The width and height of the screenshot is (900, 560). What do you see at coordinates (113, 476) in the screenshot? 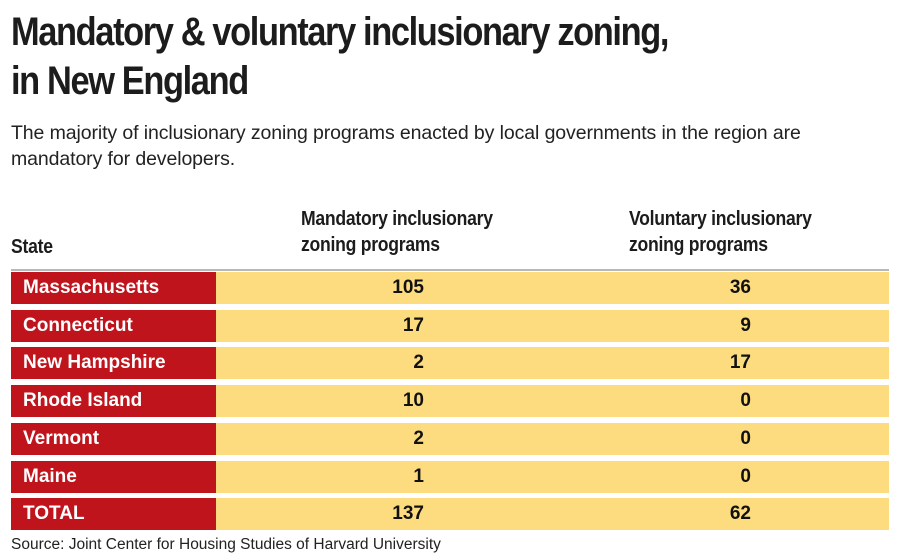
I see `state-cell: Maine` at bounding box center [113, 476].